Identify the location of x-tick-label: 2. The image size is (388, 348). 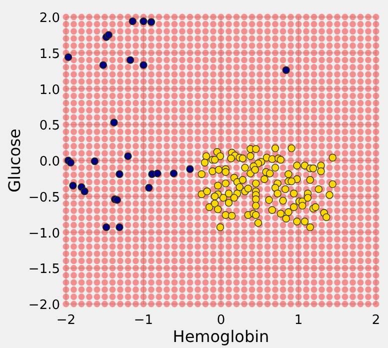
(376, 320).